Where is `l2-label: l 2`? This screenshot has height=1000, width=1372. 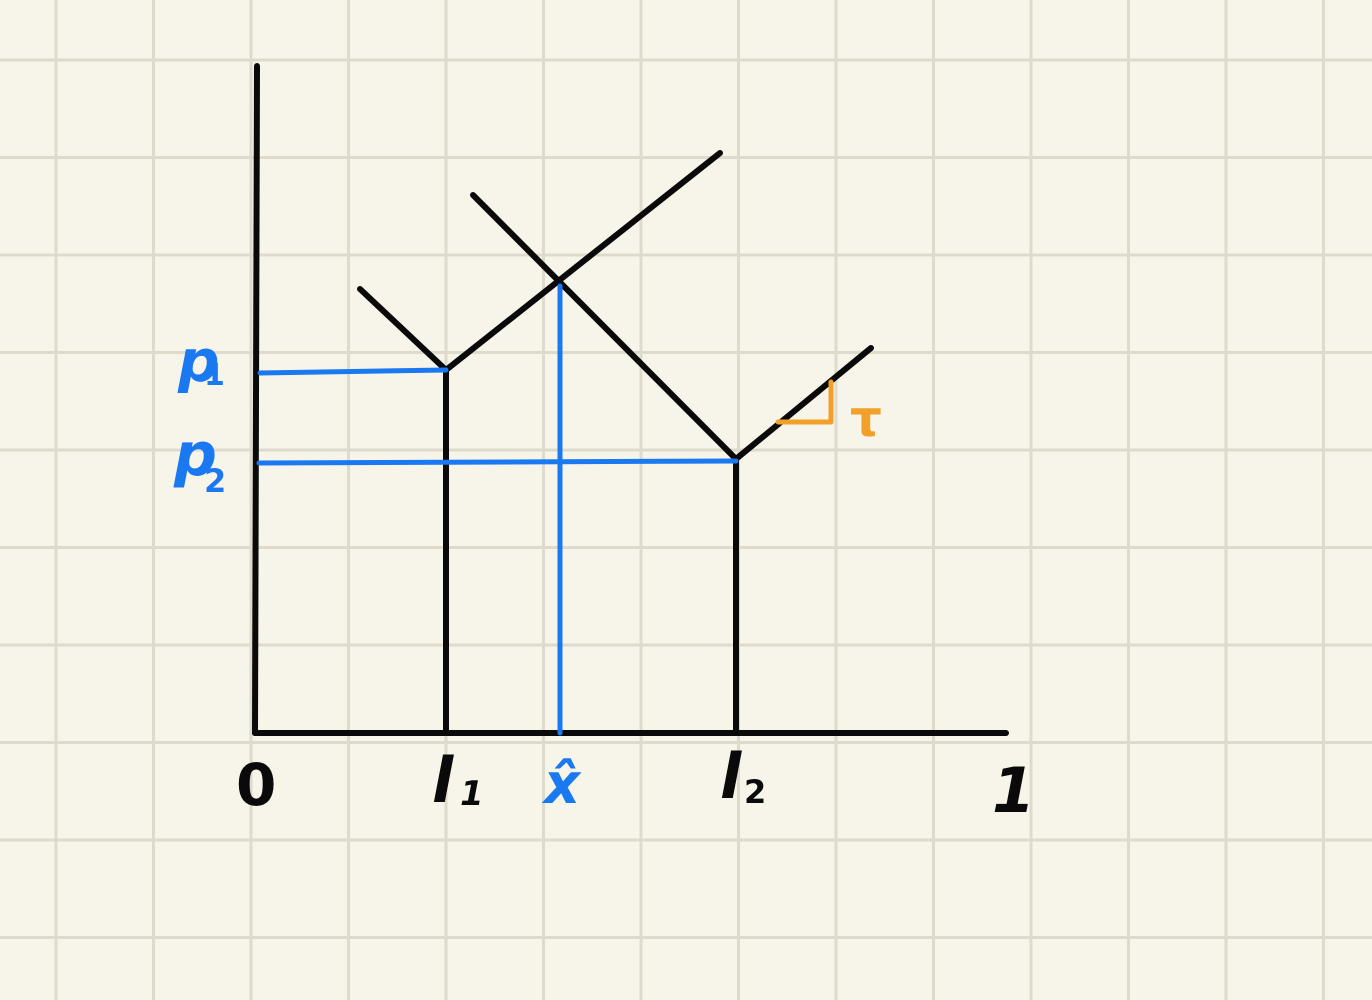
l2-label: l 2 is located at coordinates (743, 776).